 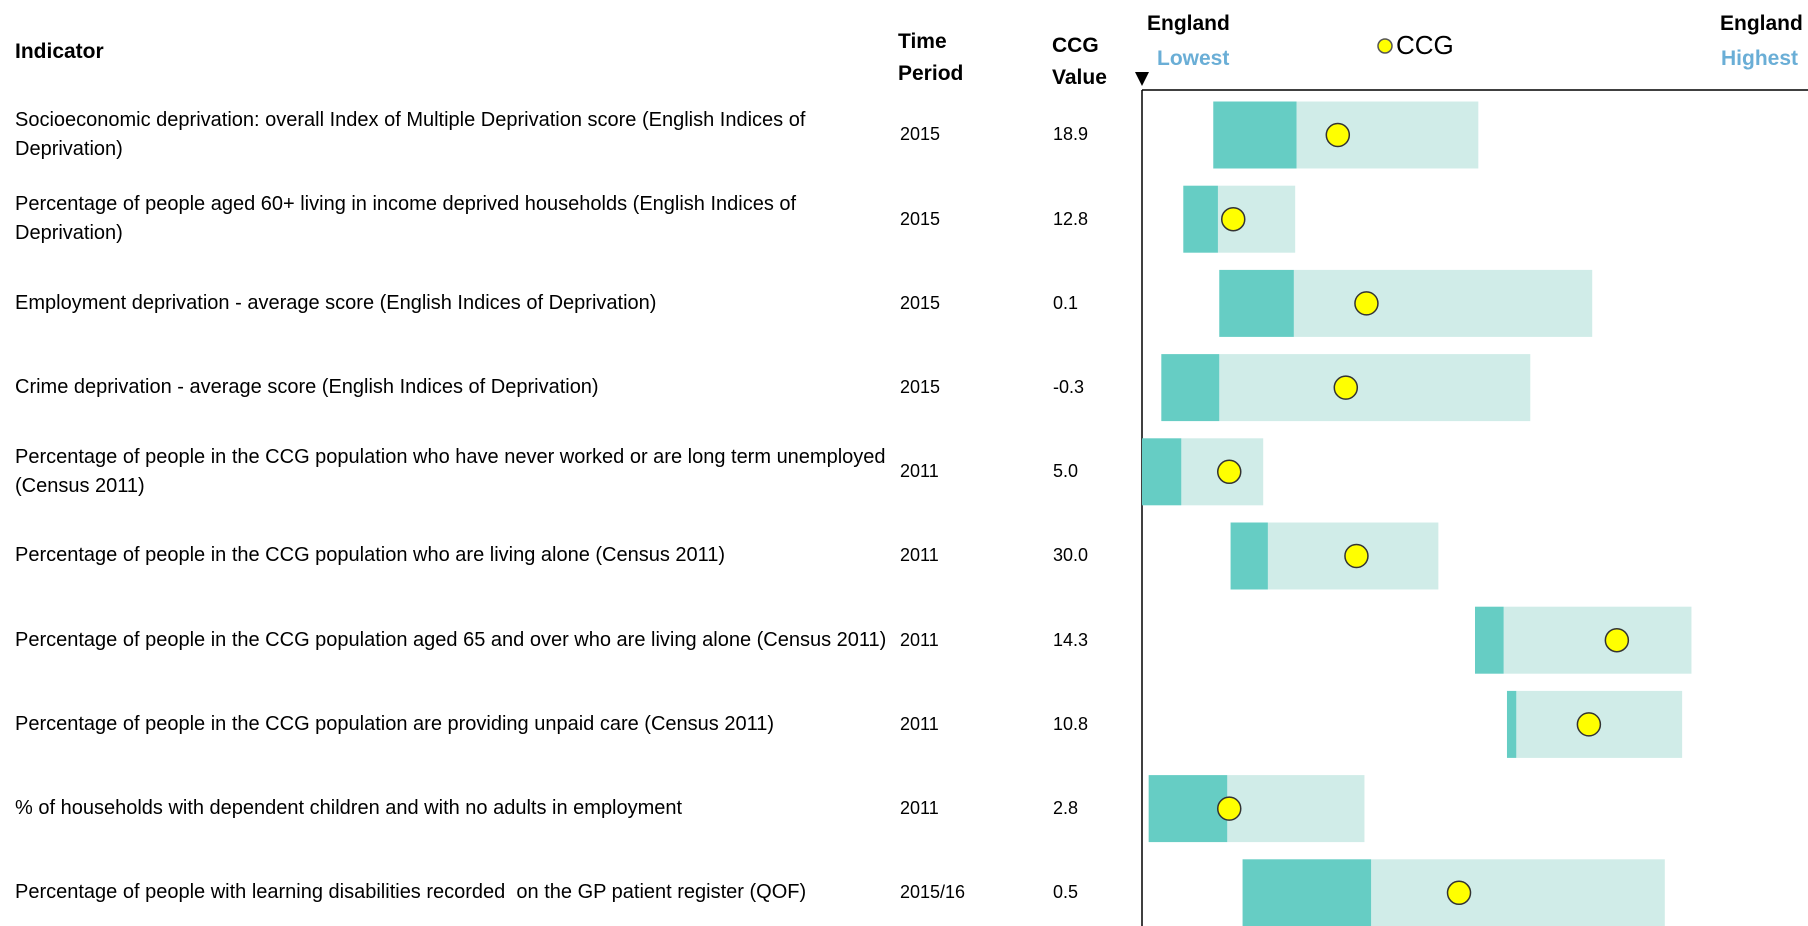 I want to click on time-period: 2015/16, so click(x=933, y=892).